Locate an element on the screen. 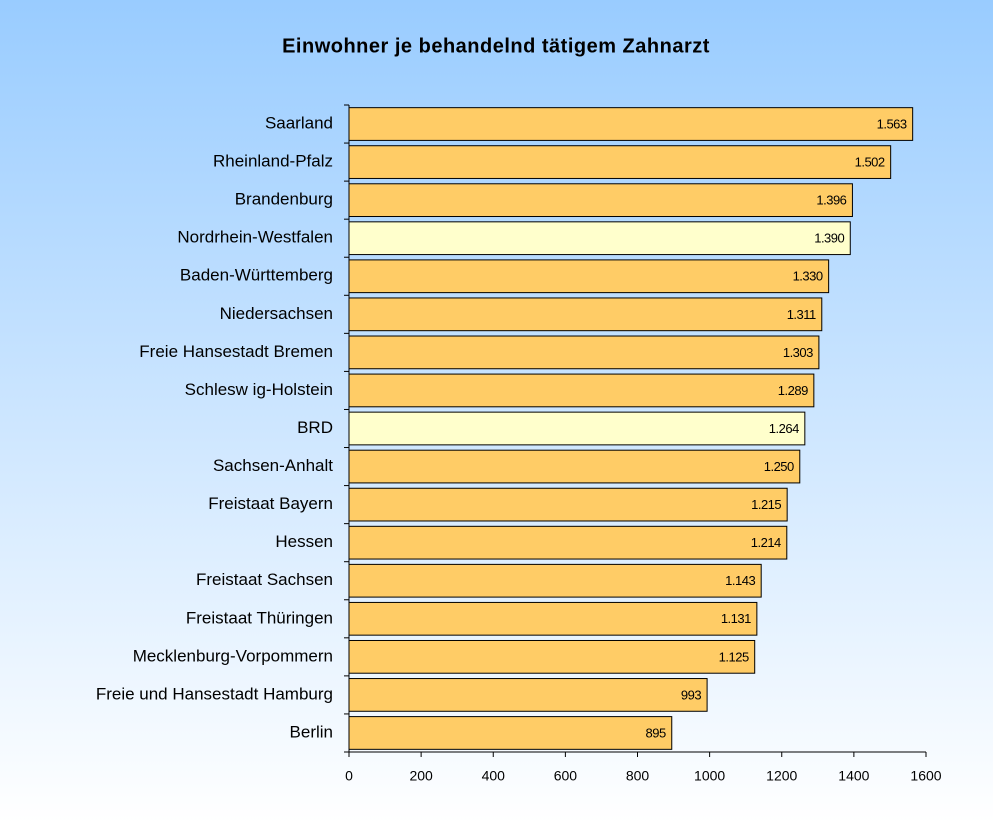 This screenshot has height=823, width=993. value-label: 1.502 is located at coordinates (870, 162).